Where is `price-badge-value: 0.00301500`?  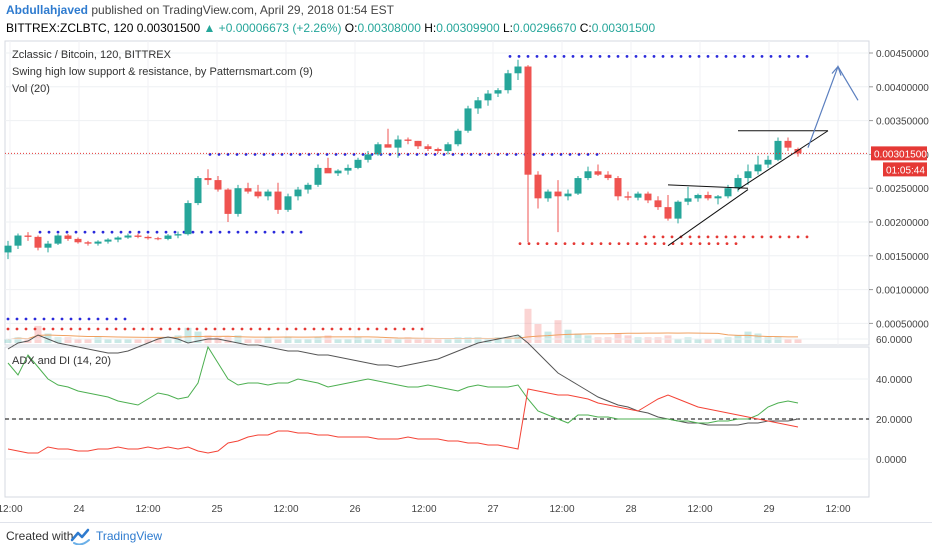 price-badge-value: 0.00301500 is located at coordinates (900, 154).